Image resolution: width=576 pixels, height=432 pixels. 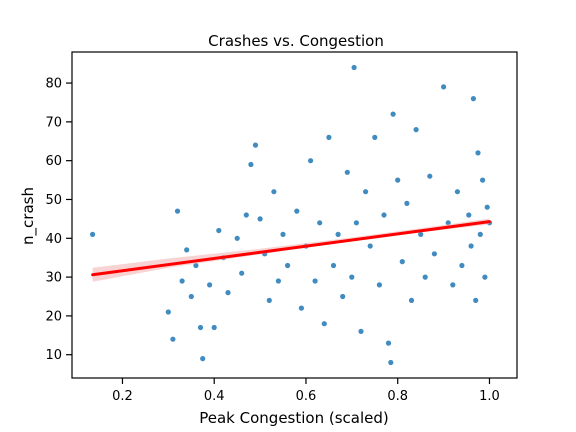 I want to click on confidence-band, so click(x=291, y=250).